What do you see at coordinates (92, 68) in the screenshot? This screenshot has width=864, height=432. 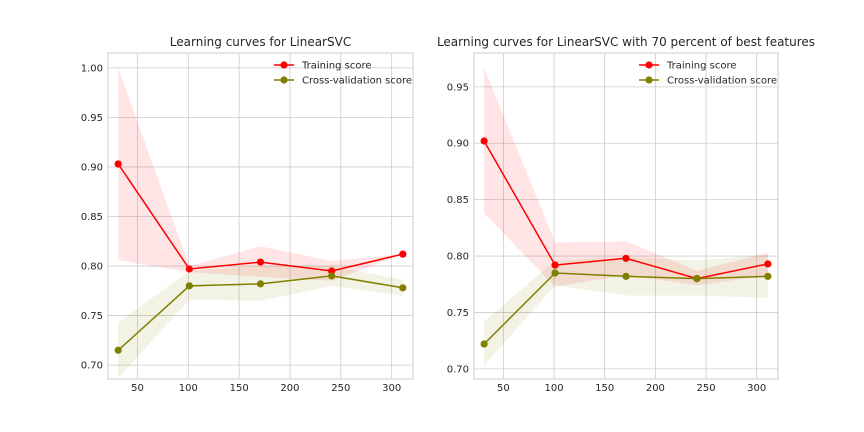 I see `y-tick-label: 1.00` at bounding box center [92, 68].